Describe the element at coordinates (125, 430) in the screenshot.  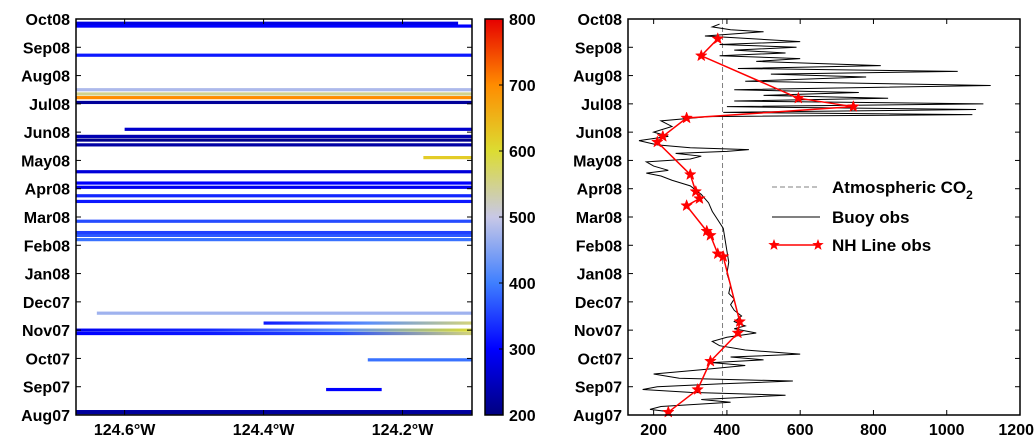
I see `x-tick-label: 124.6°W` at that location.